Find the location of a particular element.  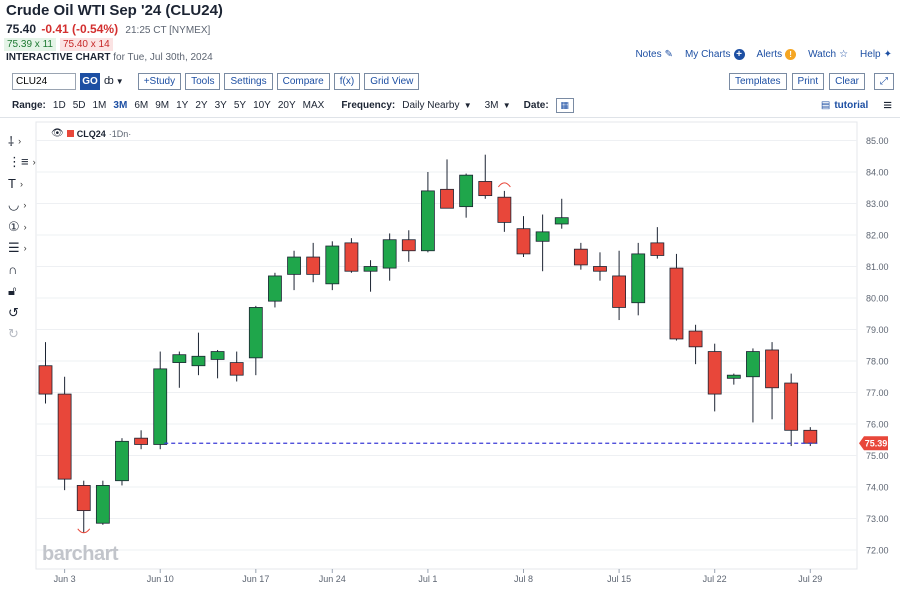

range-option-9m: 9M is located at coordinates (162, 105).